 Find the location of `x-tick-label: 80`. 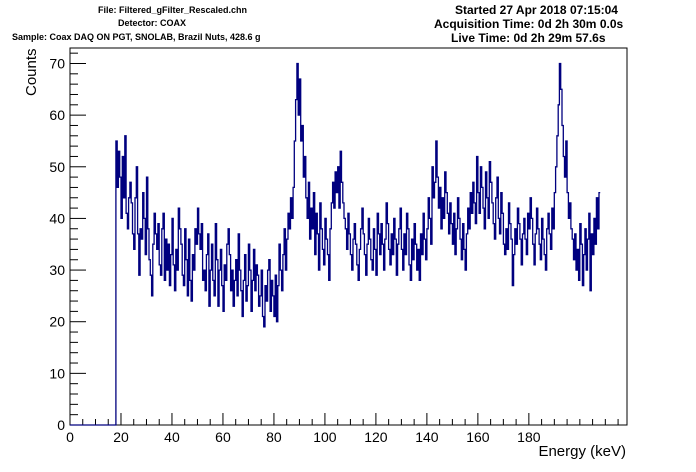

x-tick-label: 80 is located at coordinates (274, 437).